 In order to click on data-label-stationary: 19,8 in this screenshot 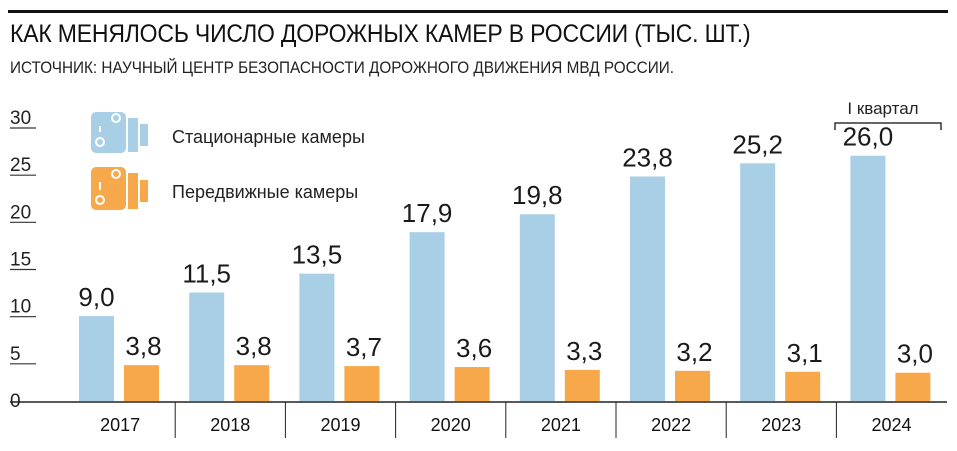, I will do `click(537, 195)`.